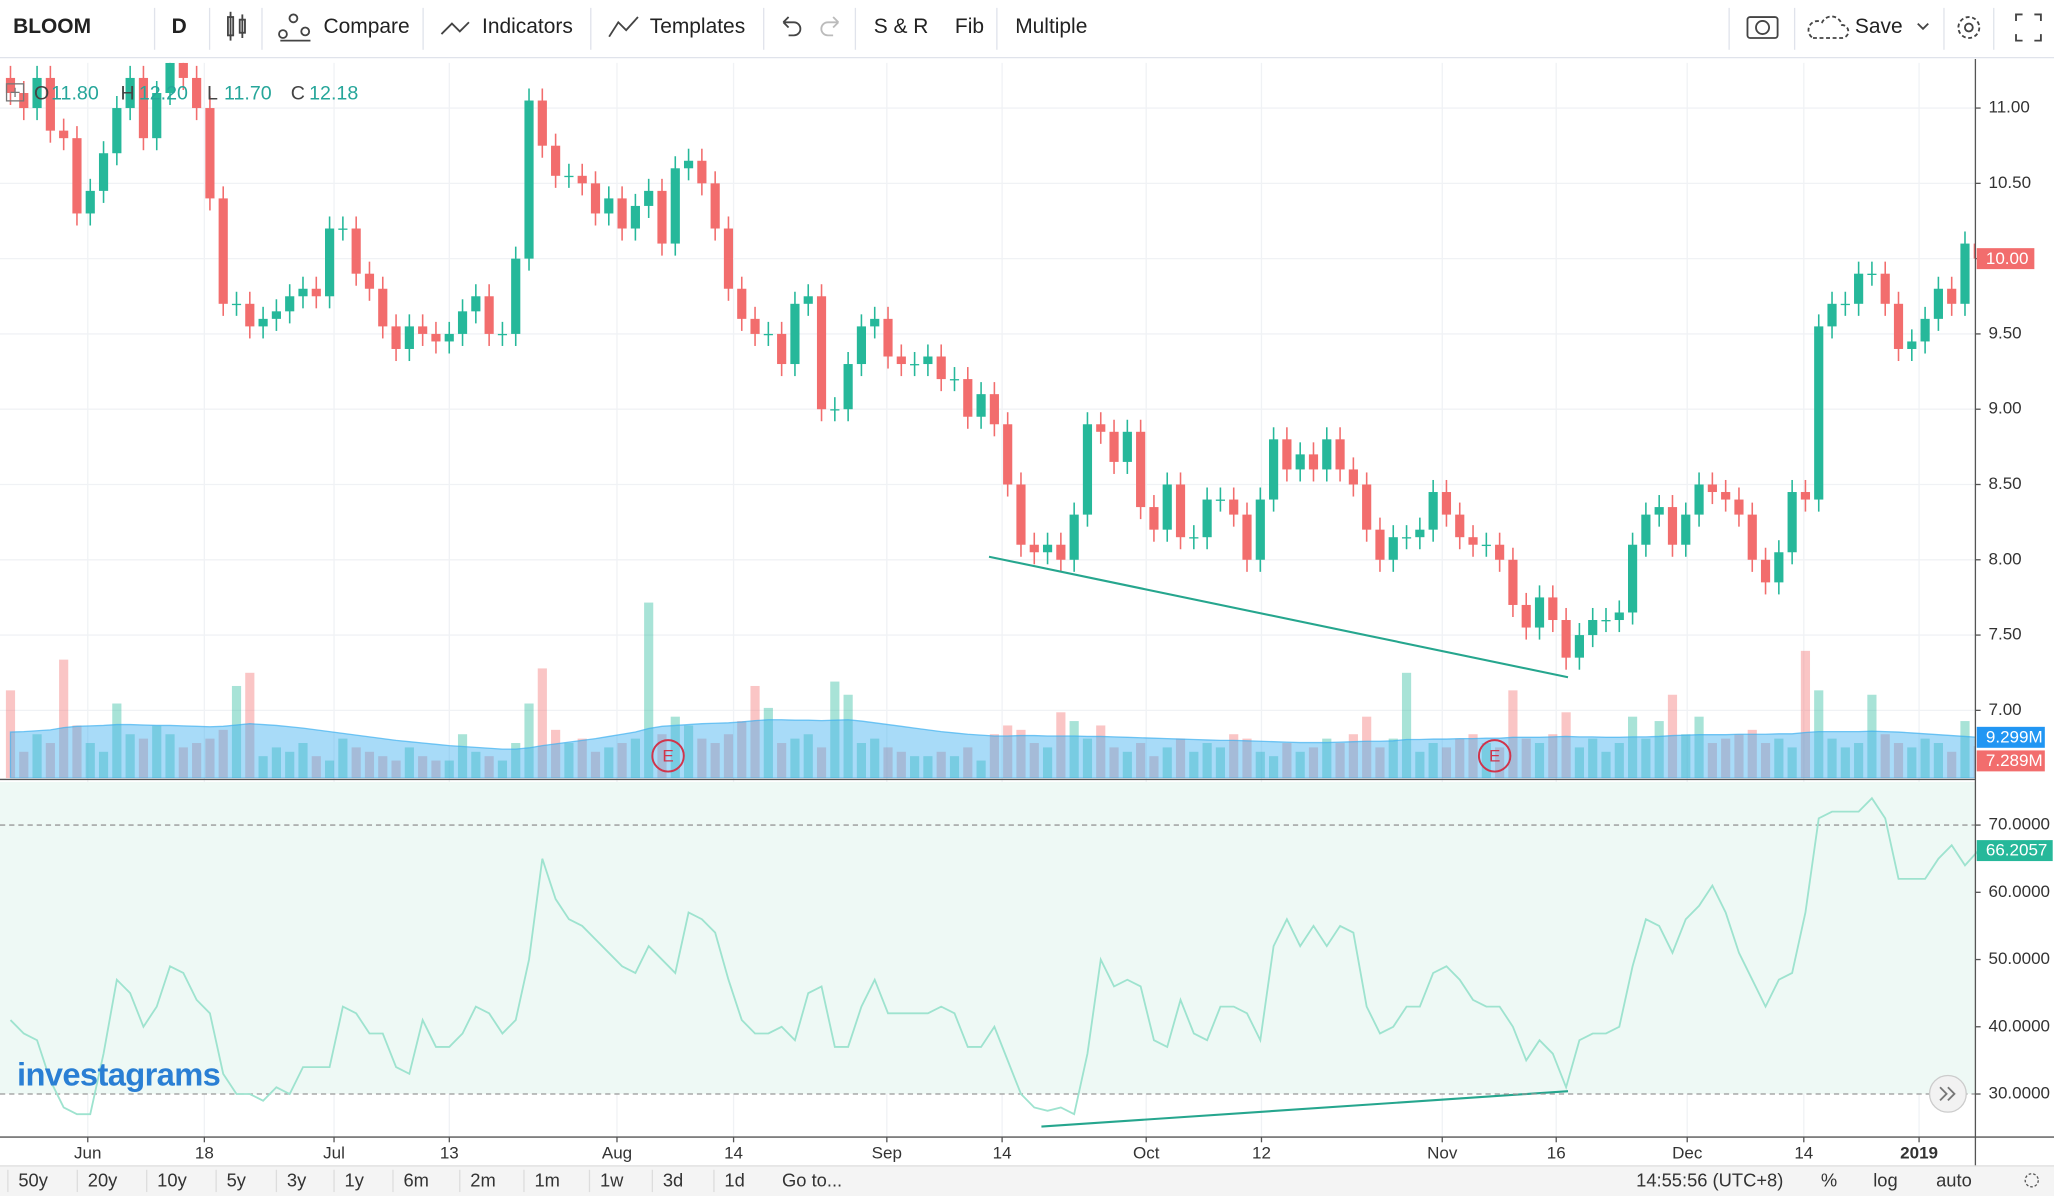 The height and width of the screenshot is (1196, 2054). I want to click on option: auto, so click(1954, 1179).